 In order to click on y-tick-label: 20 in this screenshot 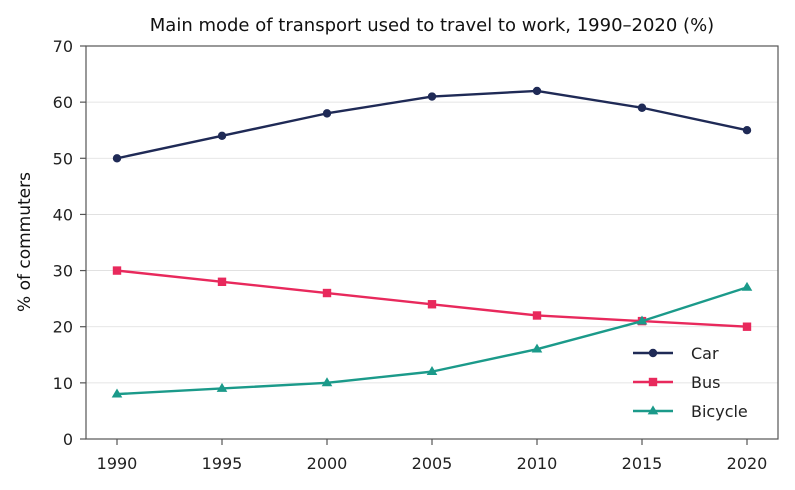, I will do `click(63, 327)`.